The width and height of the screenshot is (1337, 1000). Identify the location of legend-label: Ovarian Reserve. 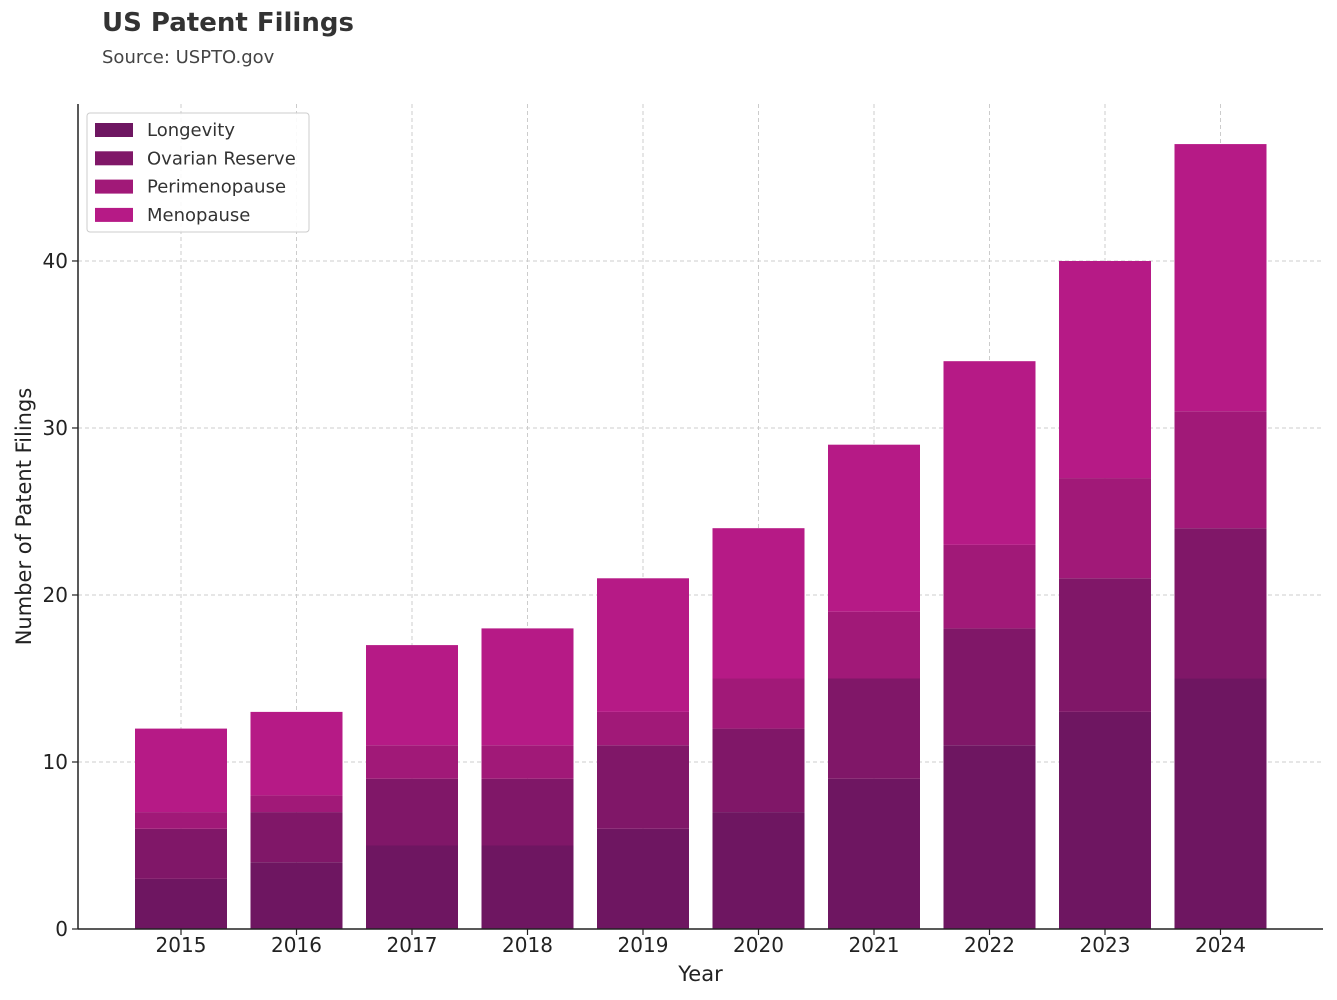
(221, 158).